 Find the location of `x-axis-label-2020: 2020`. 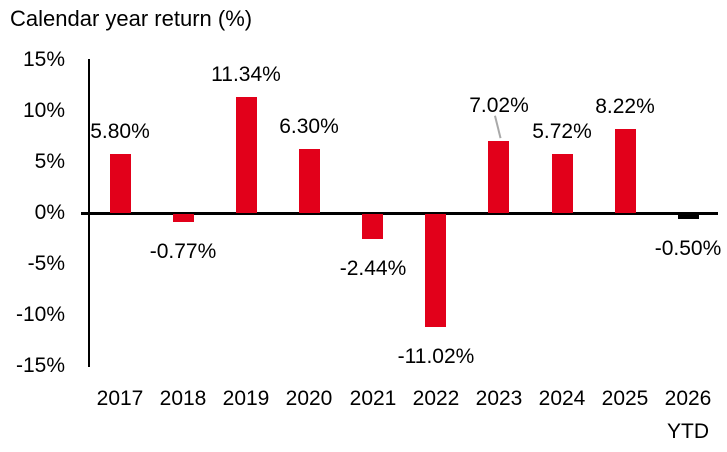

x-axis-label-2020: 2020 is located at coordinates (309, 398).